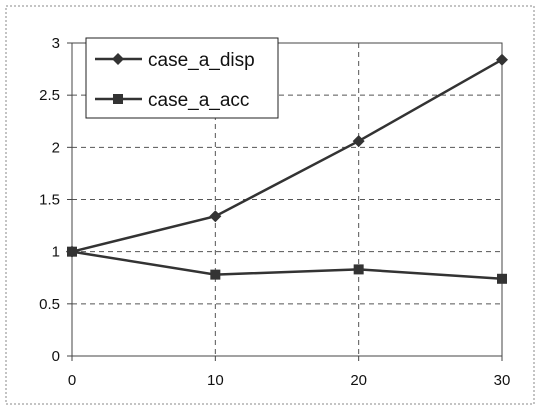  Describe the element at coordinates (182, 78) in the screenshot. I see `legend-box` at that location.